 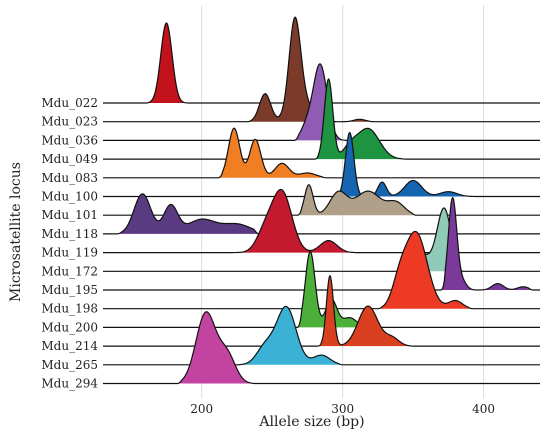 What do you see at coordinates (69, 178) in the screenshot?
I see `y-tick-label: Mdu_083` at bounding box center [69, 178].